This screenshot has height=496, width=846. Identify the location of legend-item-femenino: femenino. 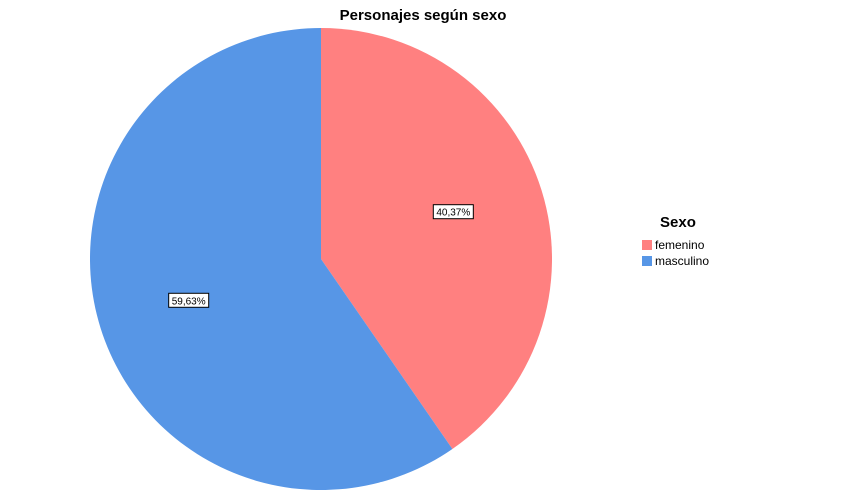
(675, 245).